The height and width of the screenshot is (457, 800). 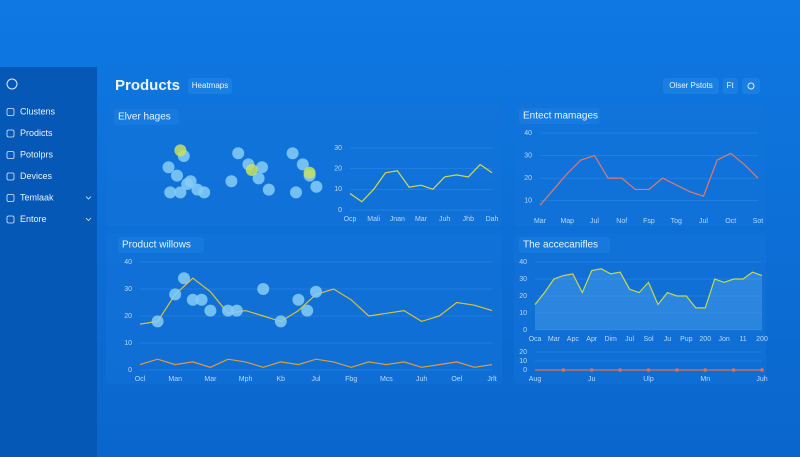 I want to click on icon, so click(x=751, y=86).